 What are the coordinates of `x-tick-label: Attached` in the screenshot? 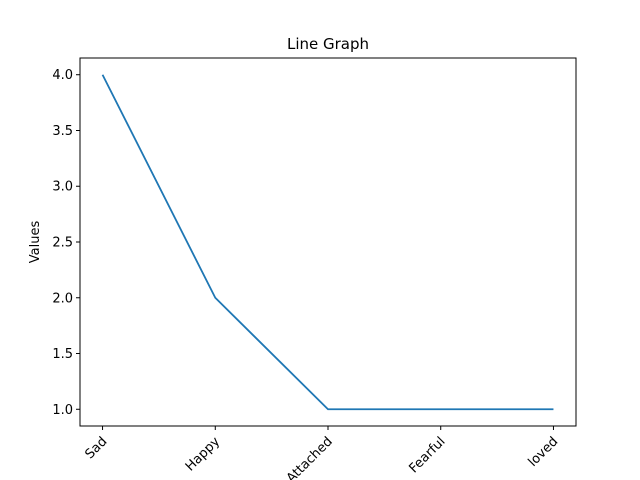 It's located at (310, 457).